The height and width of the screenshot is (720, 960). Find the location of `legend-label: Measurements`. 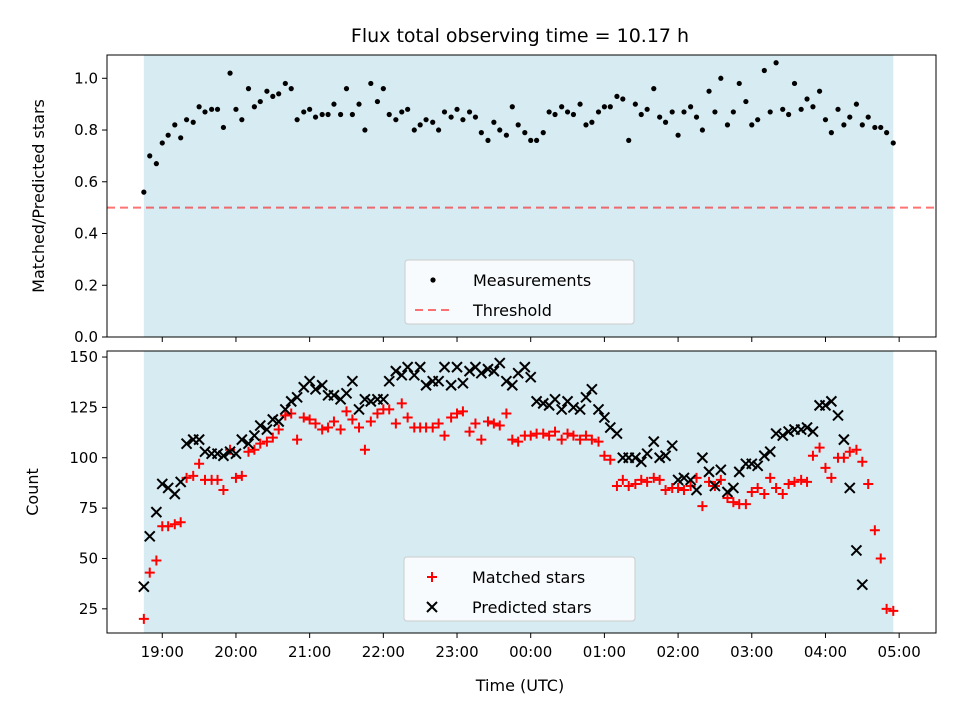

legend-label: Measurements is located at coordinates (532, 280).